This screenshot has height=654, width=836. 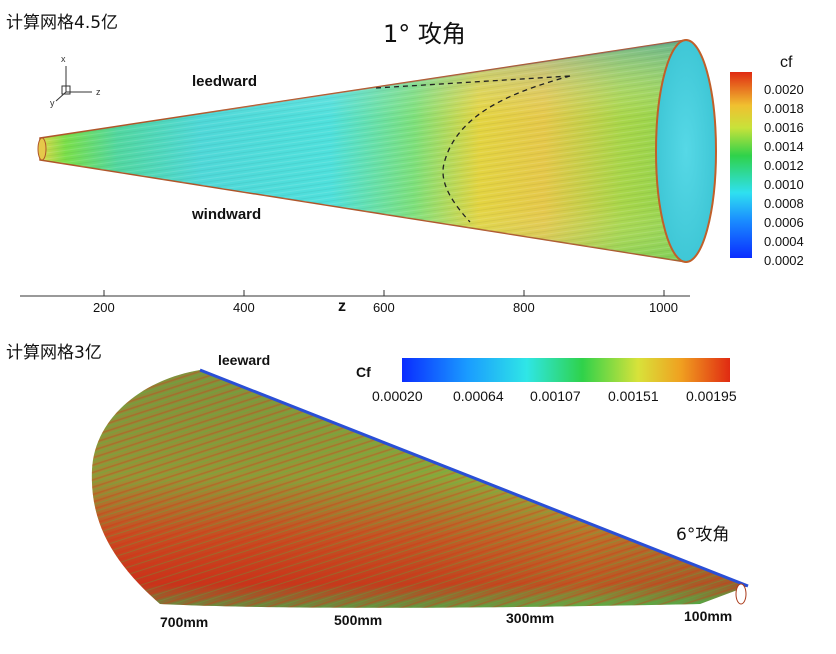 What do you see at coordinates (73, 84) in the screenshot?
I see `axis-triad-icon` at bounding box center [73, 84].